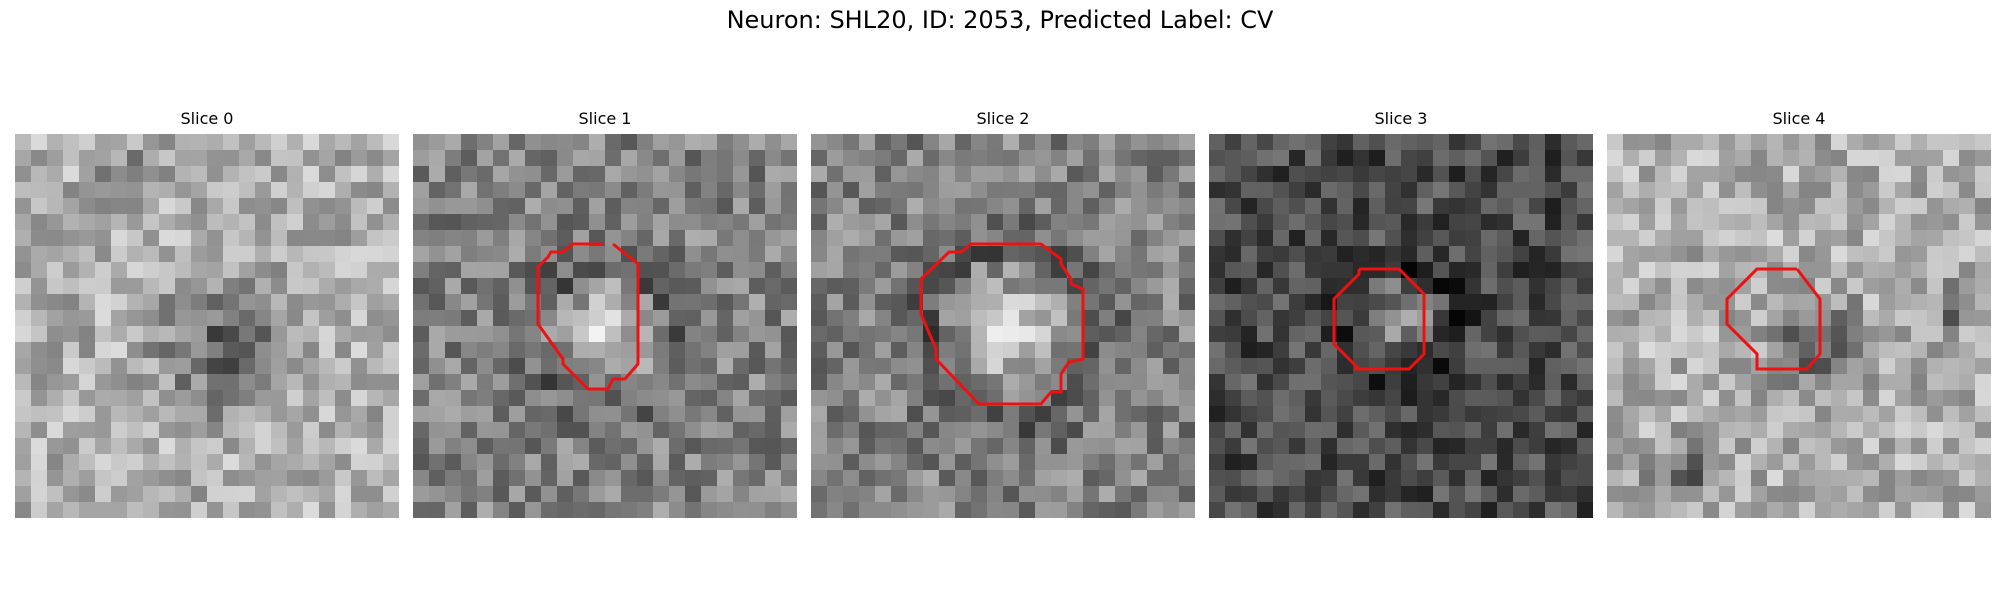 The height and width of the screenshot is (600, 2000). What do you see at coordinates (588, 316) in the screenshot?
I see `slice-1-contour` at bounding box center [588, 316].